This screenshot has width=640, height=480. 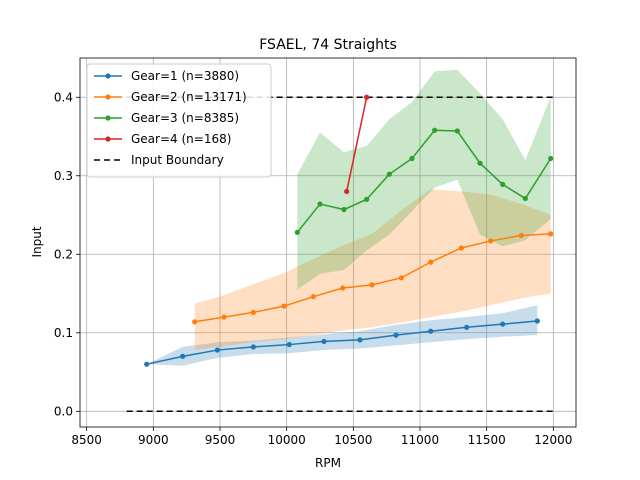 What do you see at coordinates (189, 97) in the screenshot?
I see `legend-label: Gear=2 (n=13171)` at bounding box center [189, 97].